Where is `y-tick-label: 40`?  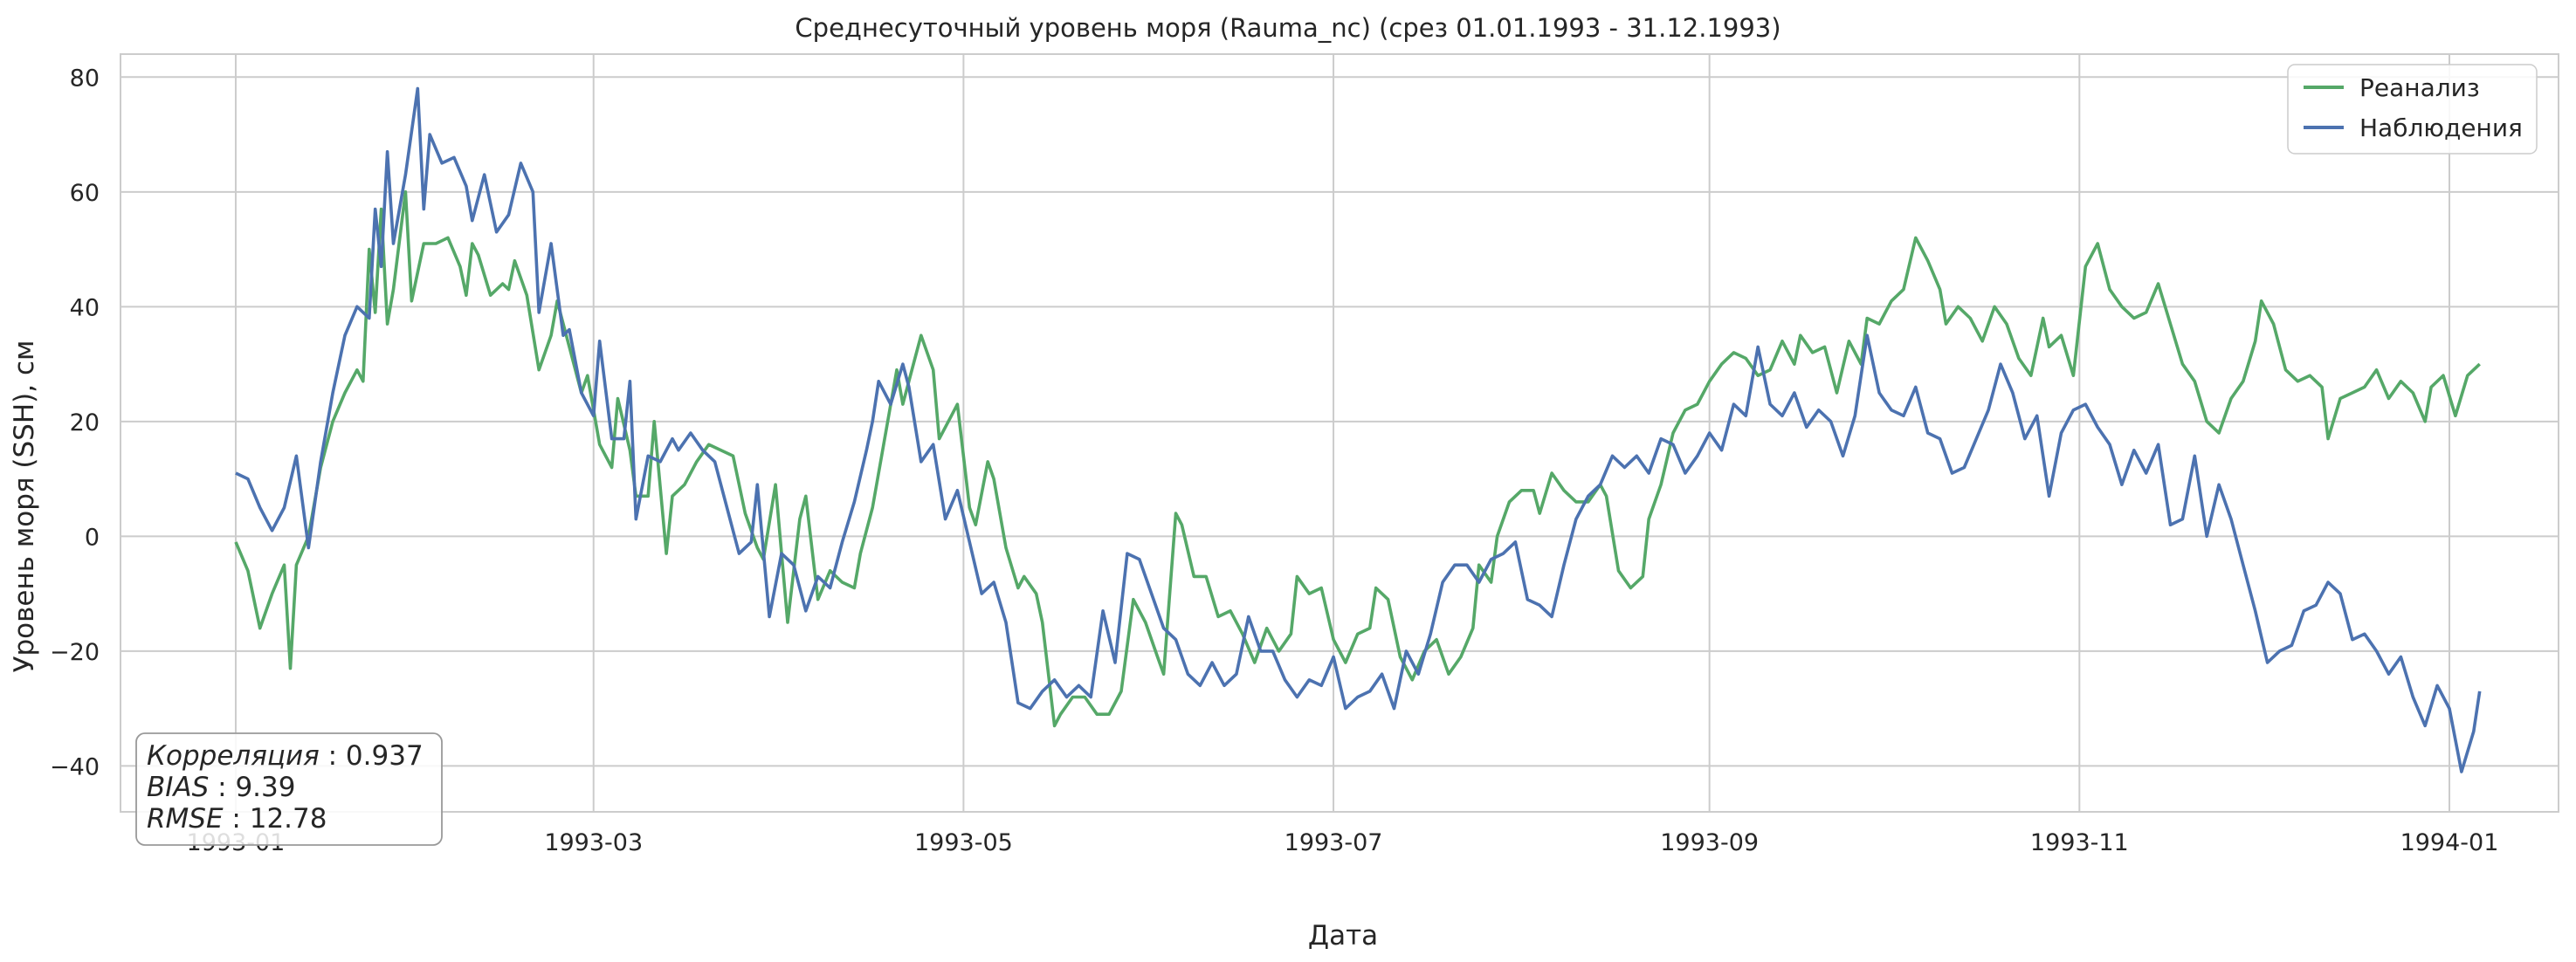 y-tick-label: 40 is located at coordinates (85, 307).